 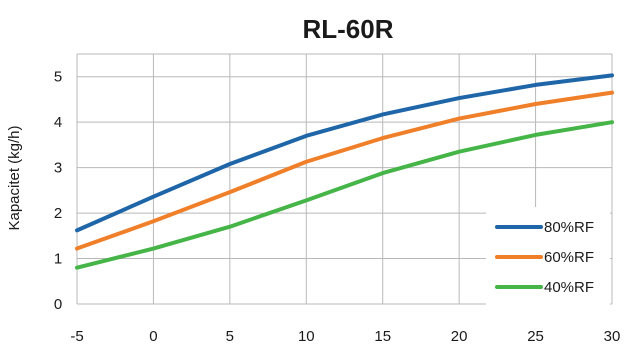 I want to click on y-tick-label-2: 2, so click(x=58, y=213).